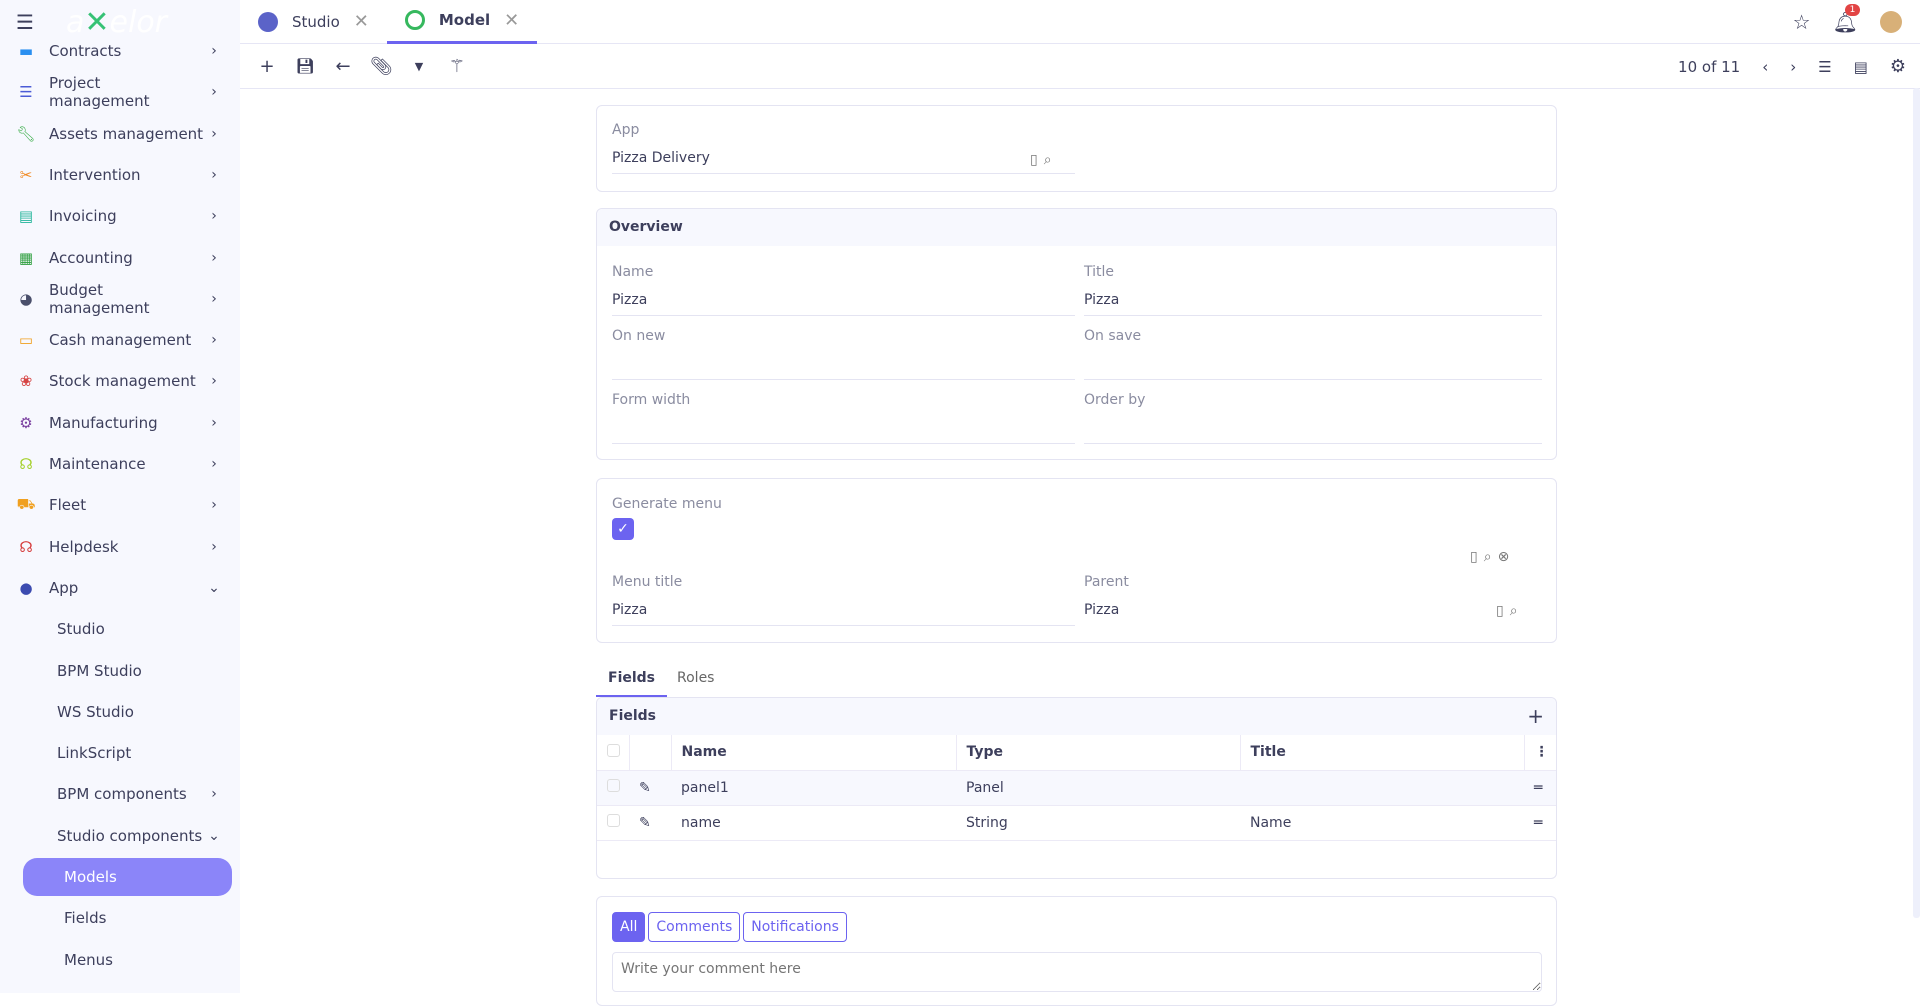  What do you see at coordinates (1801, 22) in the screenshot?
I see `star-icon: ☆` at bounding box center [1801, 22].